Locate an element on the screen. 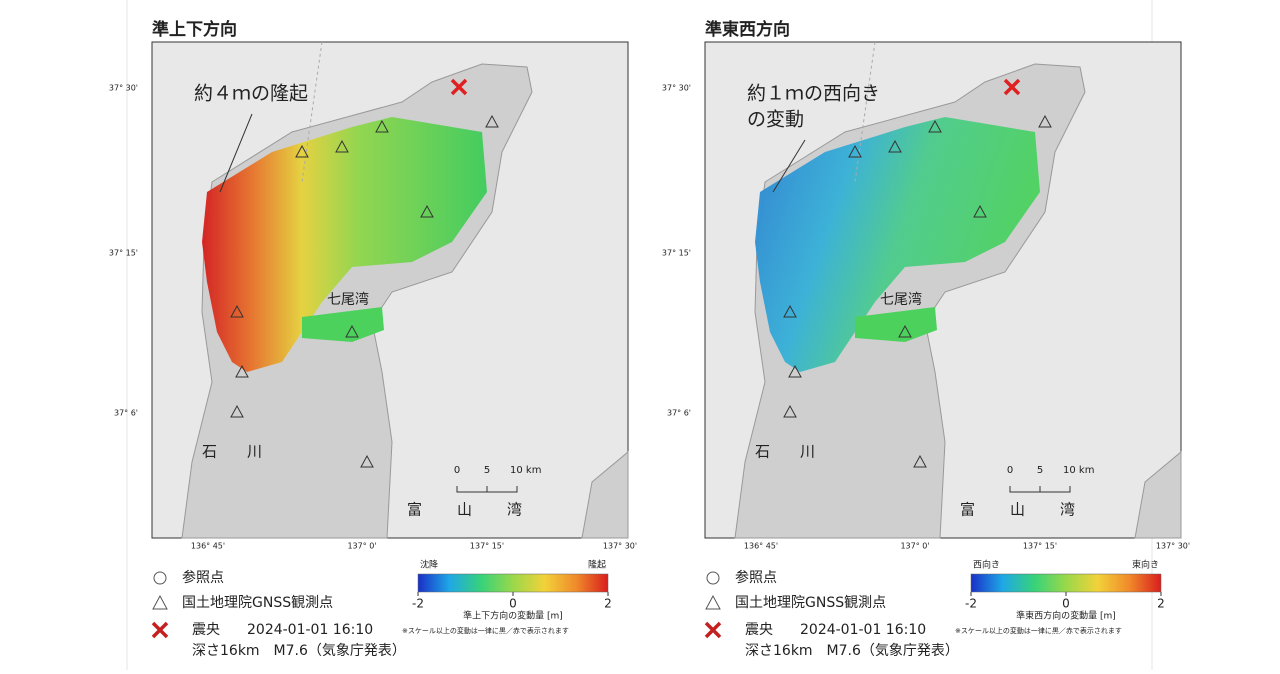 The image size is (1280, 674). colorbar-end-label: 西向き is located at coordinates (986, 565).